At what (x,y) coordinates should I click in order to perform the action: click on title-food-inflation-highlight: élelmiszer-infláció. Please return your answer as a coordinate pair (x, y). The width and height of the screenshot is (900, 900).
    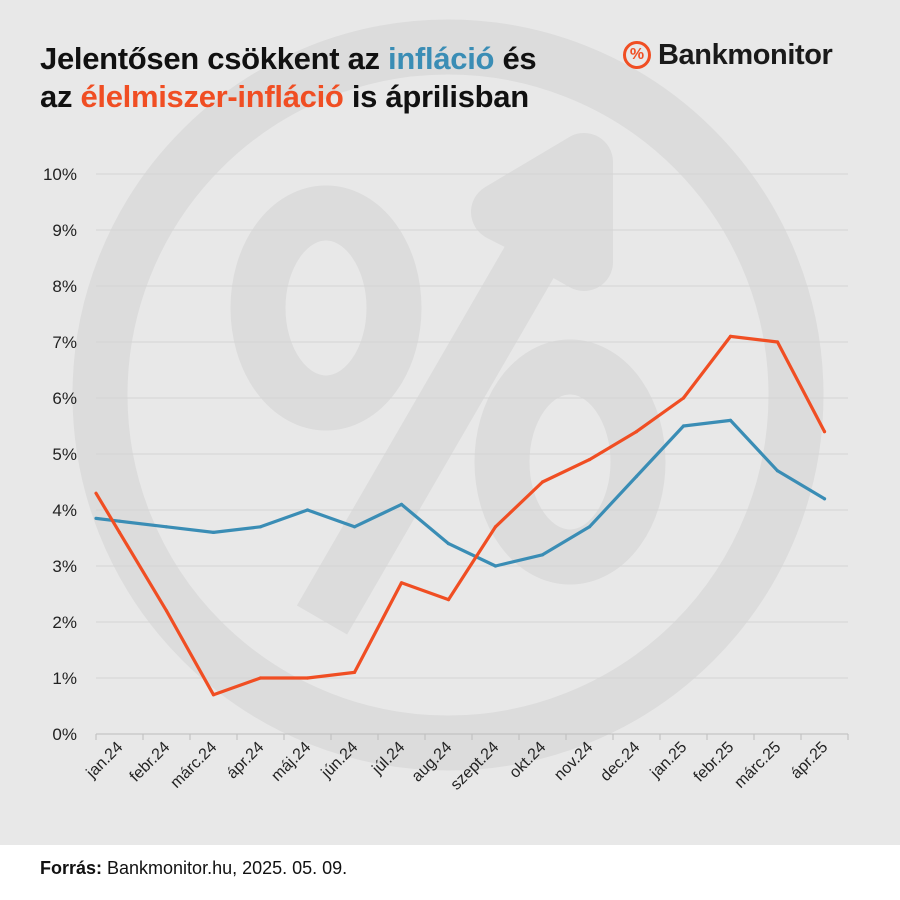
    Looking at the image, I should click on (212, 96).